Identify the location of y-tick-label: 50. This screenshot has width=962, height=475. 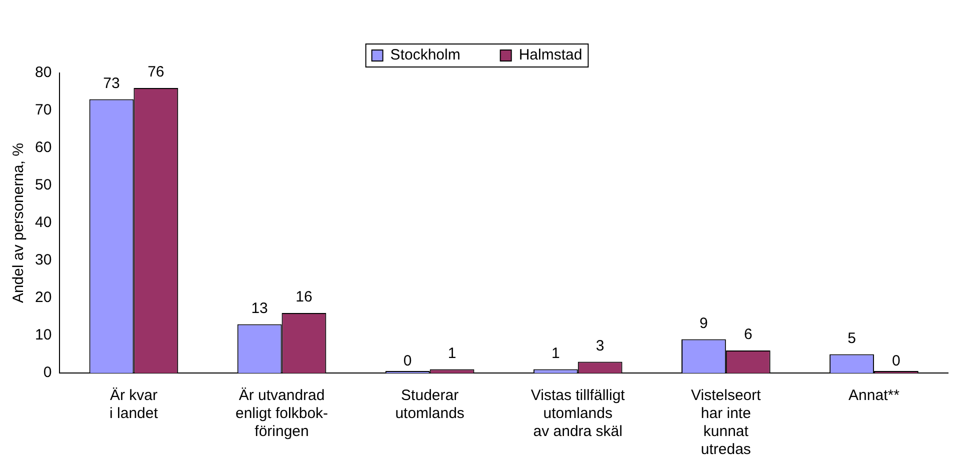
(43, 185).